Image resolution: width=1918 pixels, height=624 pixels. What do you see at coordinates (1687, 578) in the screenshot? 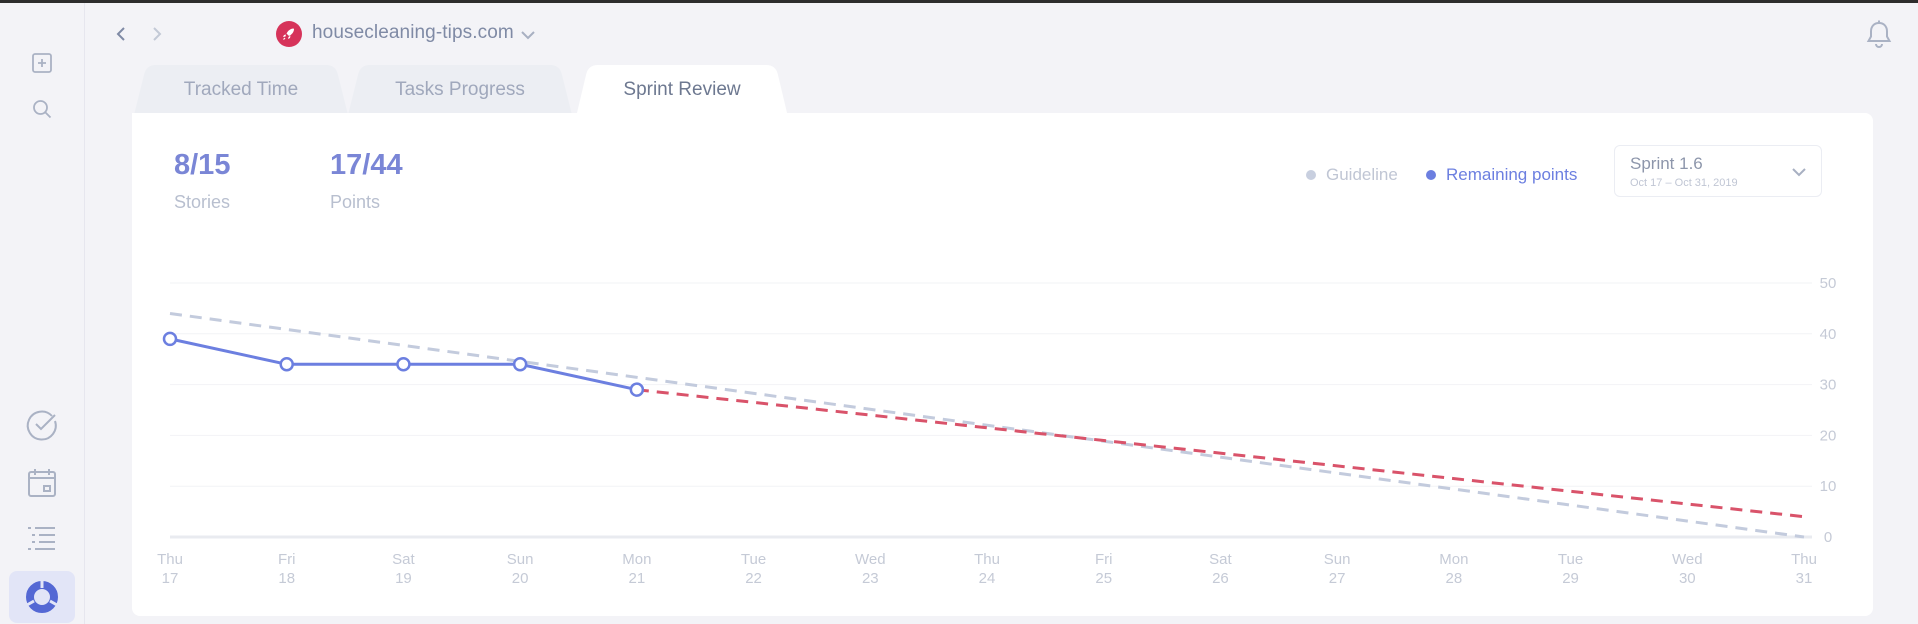
I see `x-tick-date: 30` at bounding box center [1687, 578].